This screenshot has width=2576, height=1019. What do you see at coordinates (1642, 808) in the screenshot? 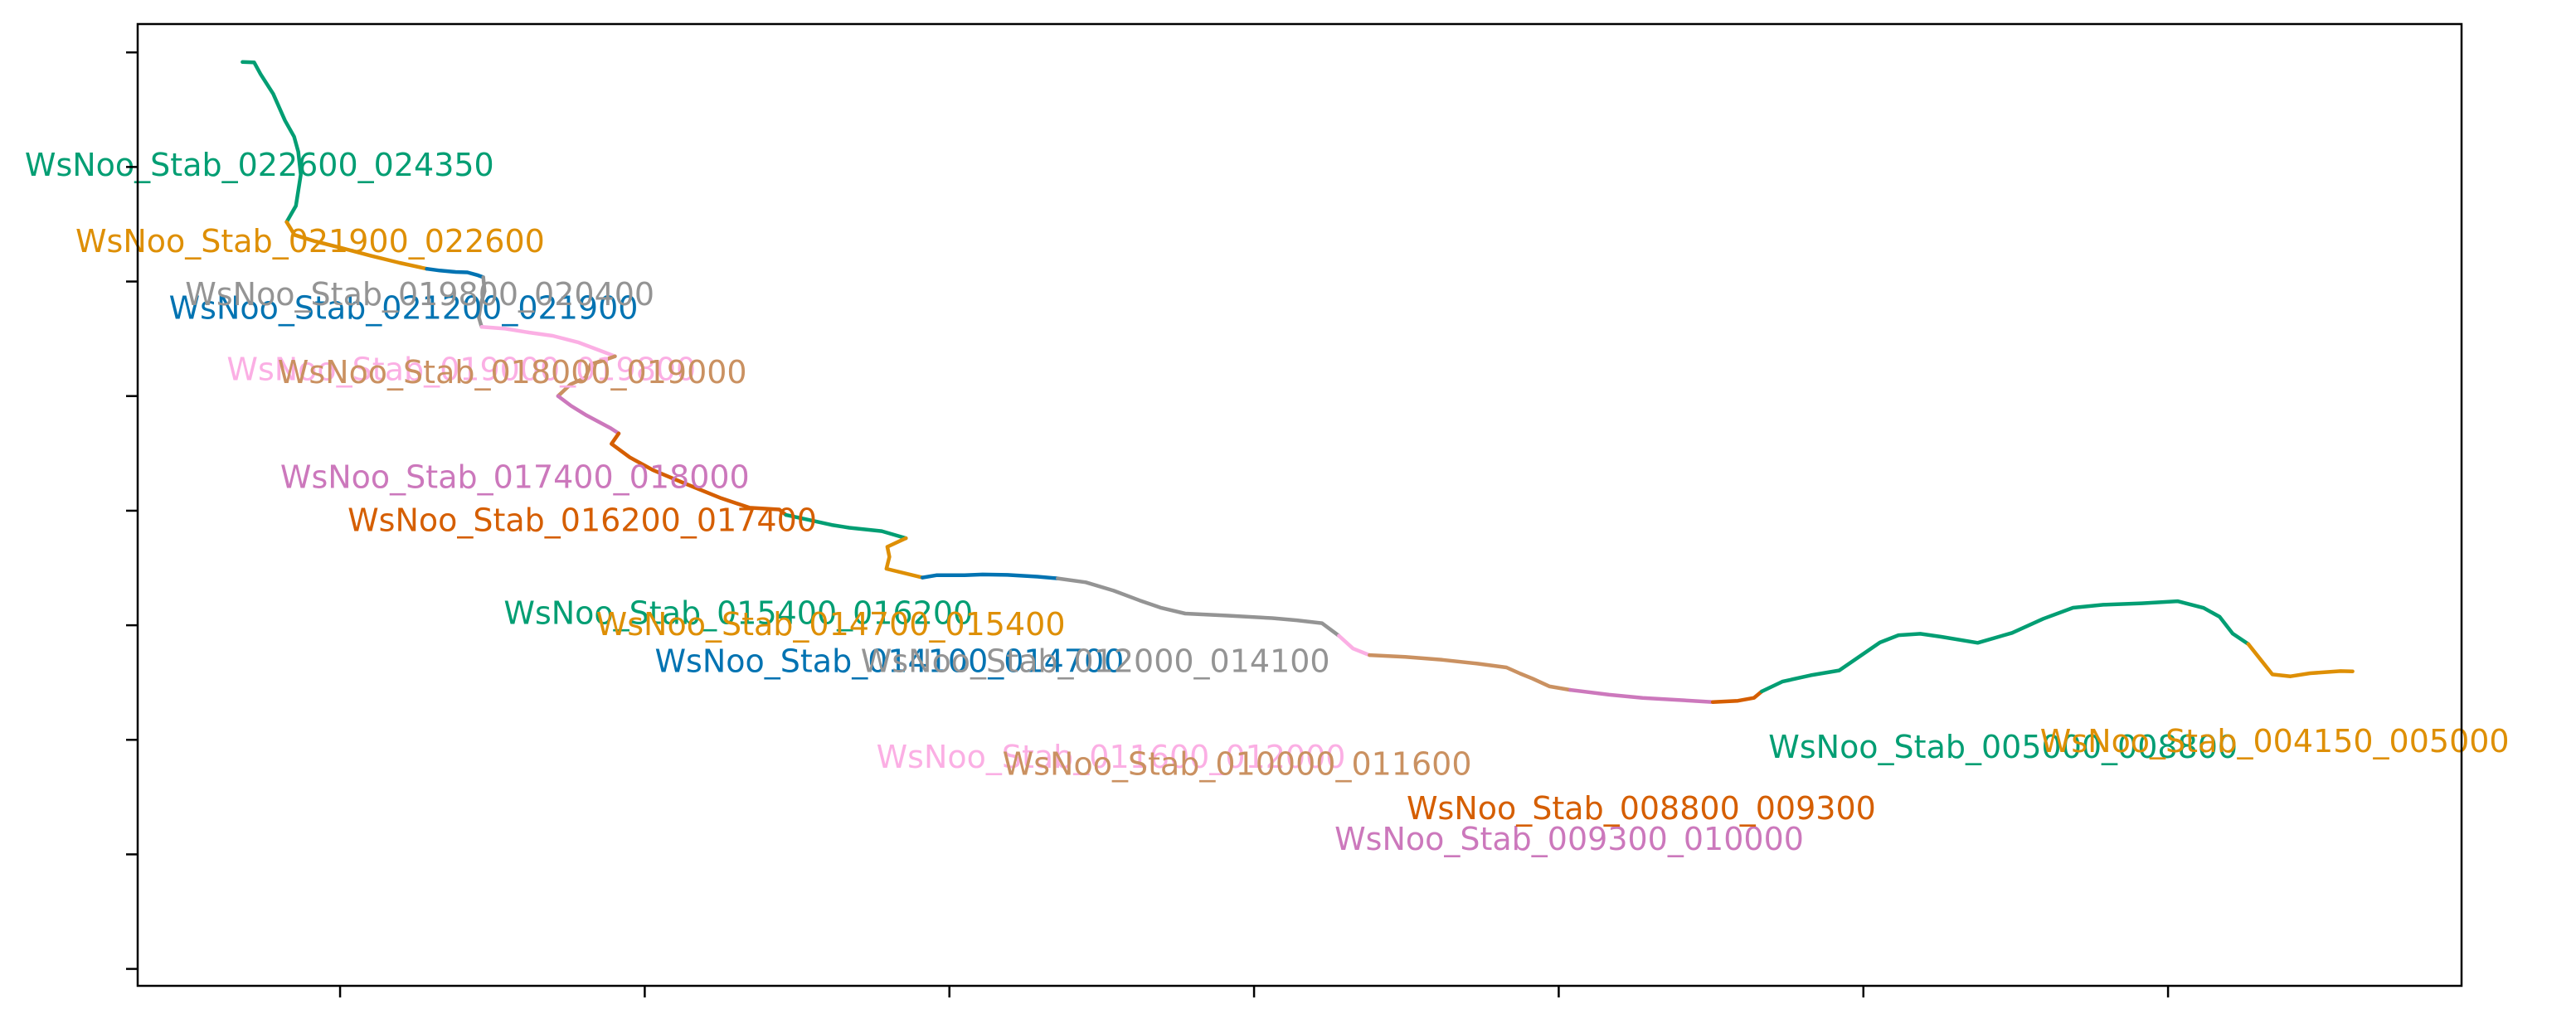
I see `series-label-15: WsNoo_Stab_008800_009300` at bounding box center [1642, 808].